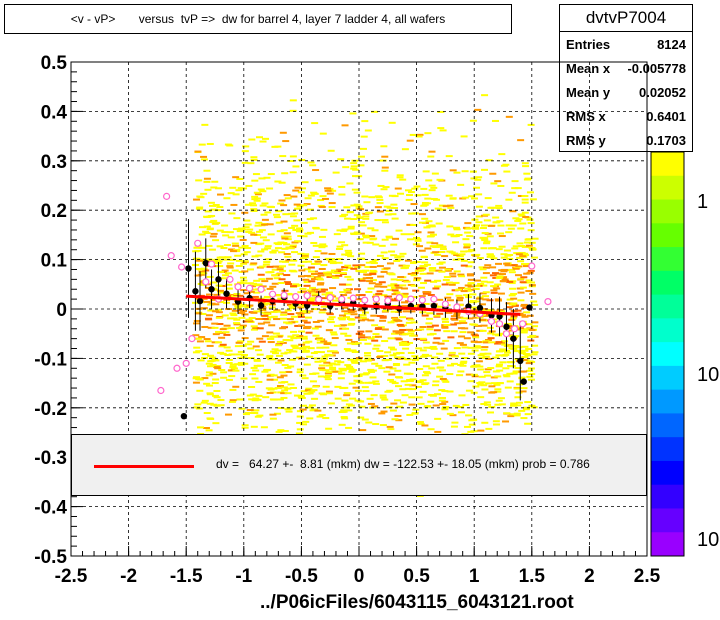  I want to click on profile-point, so click(529, 307).